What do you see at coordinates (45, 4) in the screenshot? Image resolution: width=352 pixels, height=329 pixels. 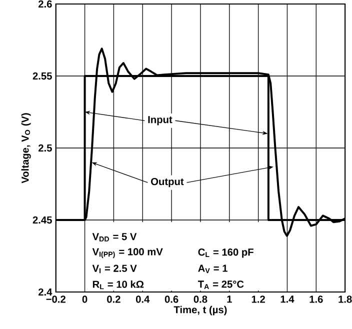 I see `y-tick-label: 2.6` at bounding box center [45, 4].